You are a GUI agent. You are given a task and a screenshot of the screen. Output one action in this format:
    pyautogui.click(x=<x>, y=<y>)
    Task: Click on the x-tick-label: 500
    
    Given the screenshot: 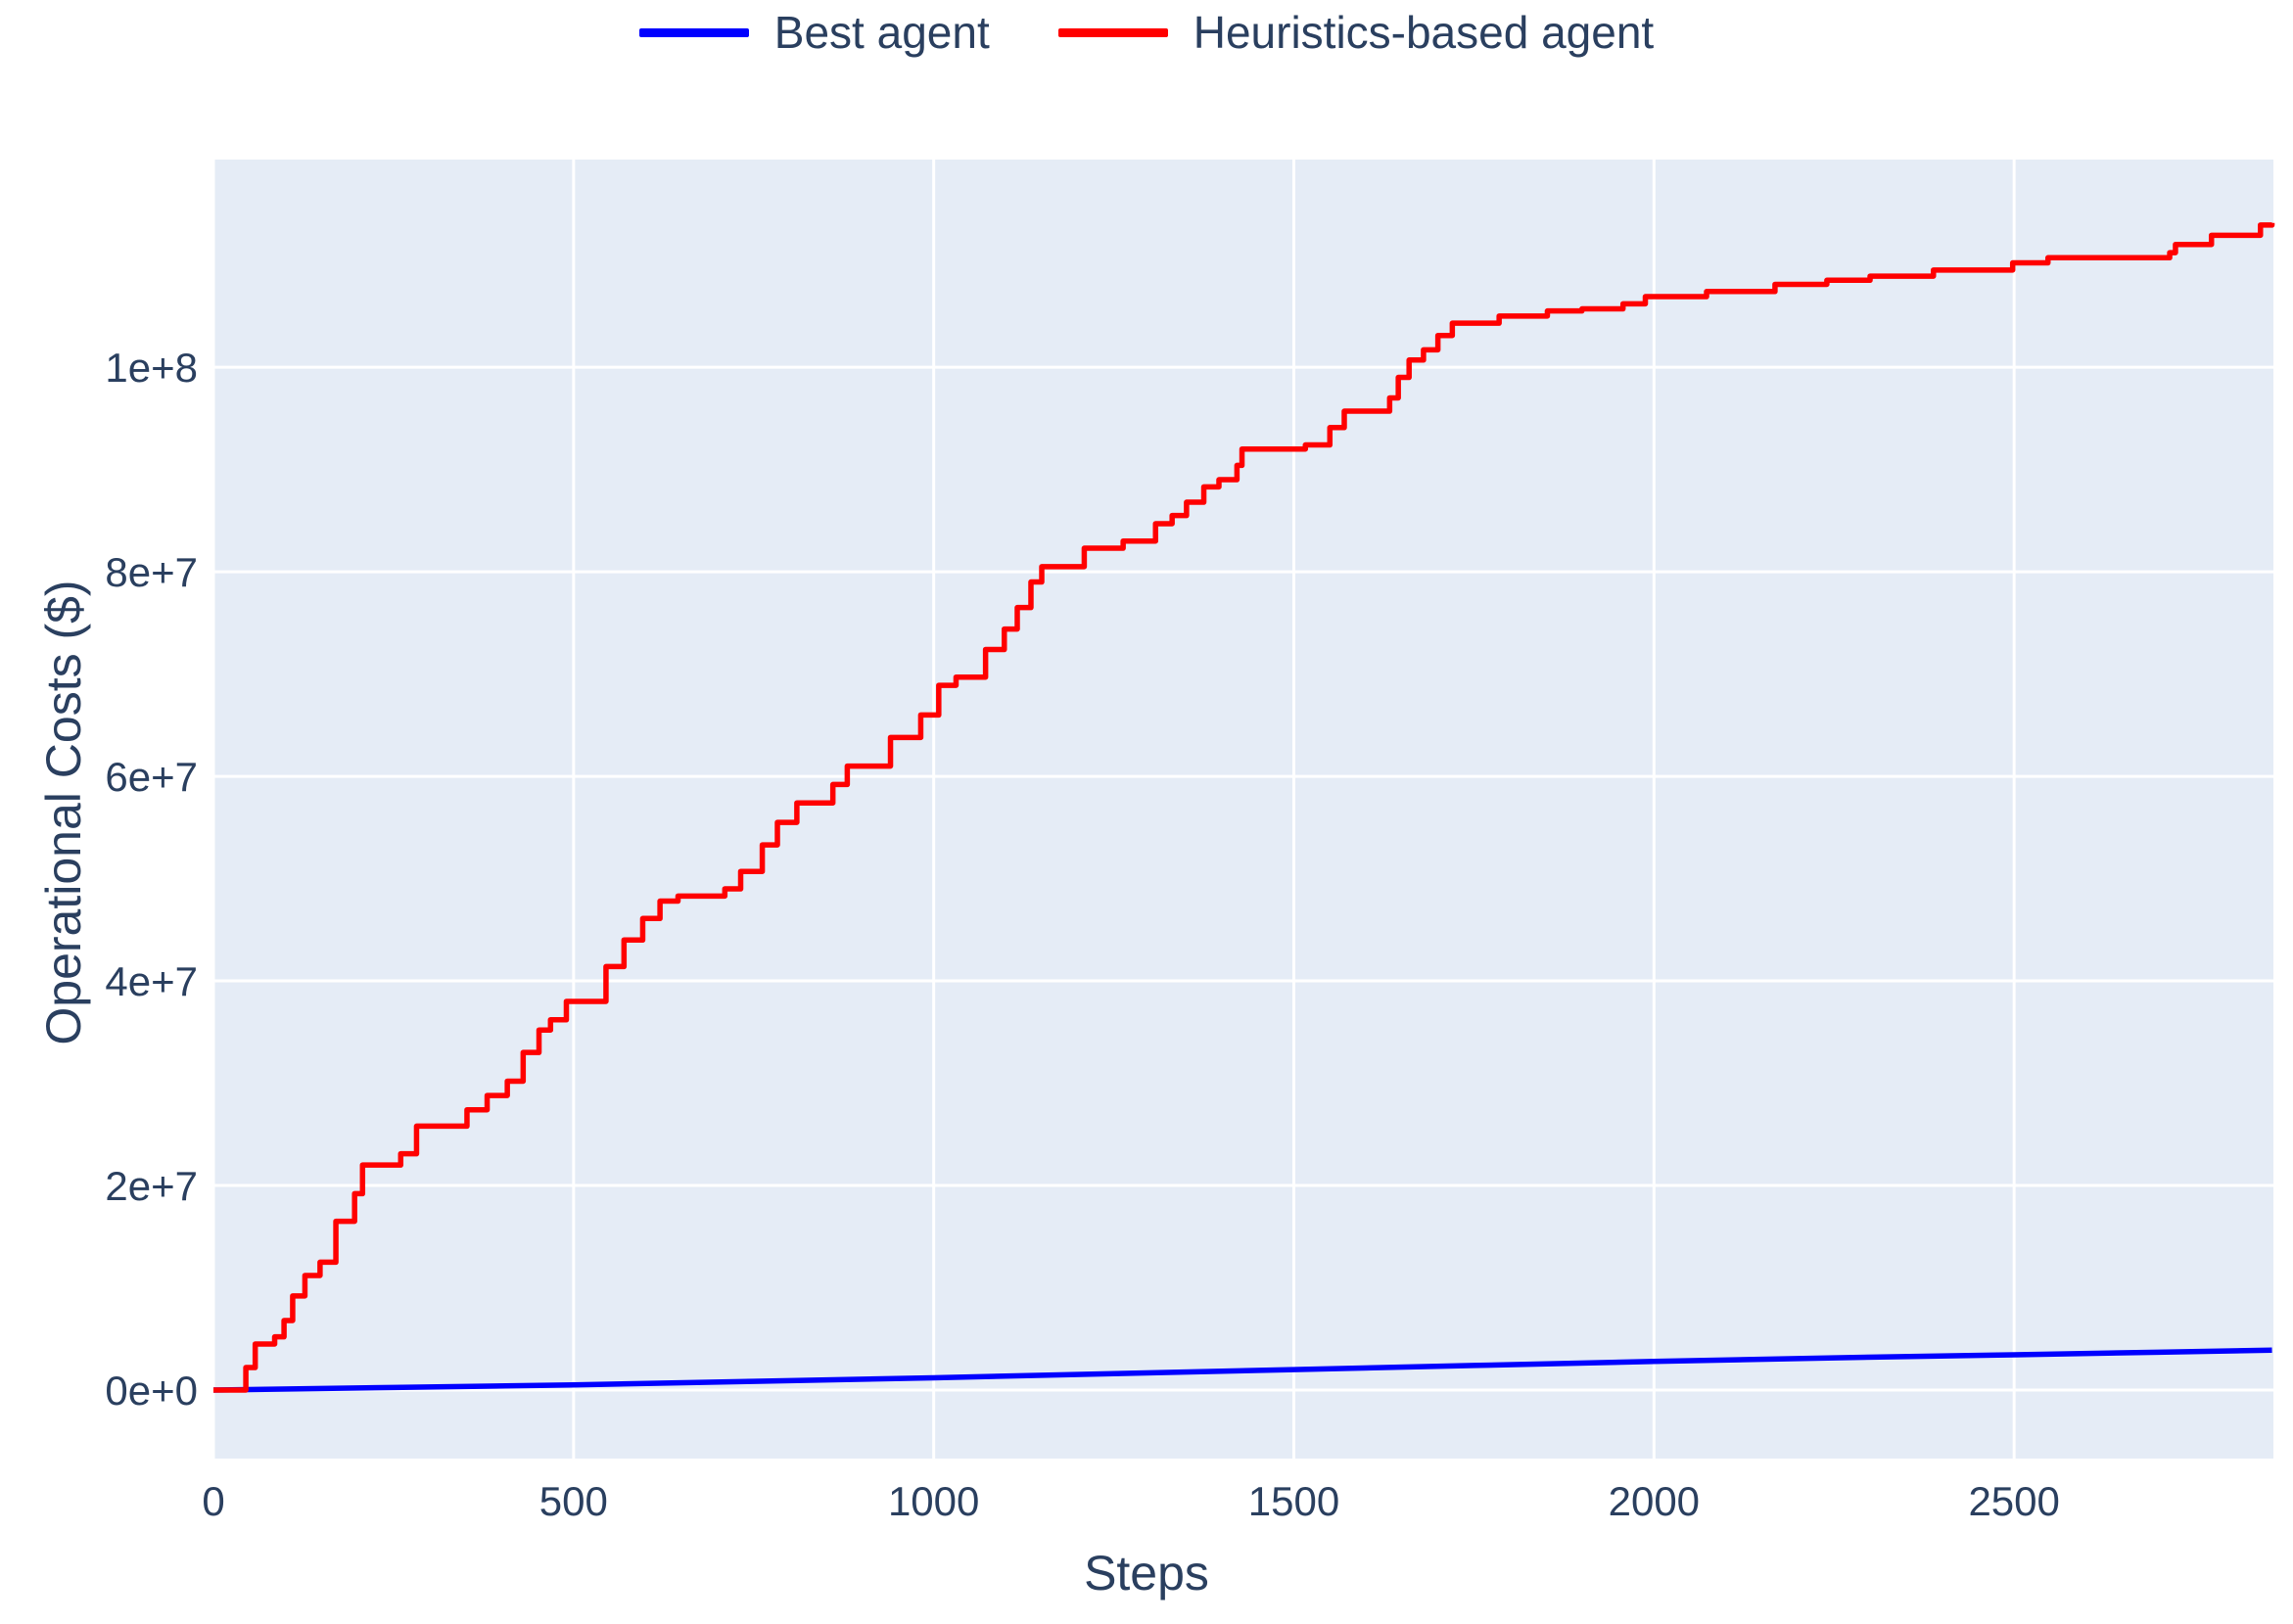 What is the action you would take?
    pyautogui.click(x=573, y=1501)
    